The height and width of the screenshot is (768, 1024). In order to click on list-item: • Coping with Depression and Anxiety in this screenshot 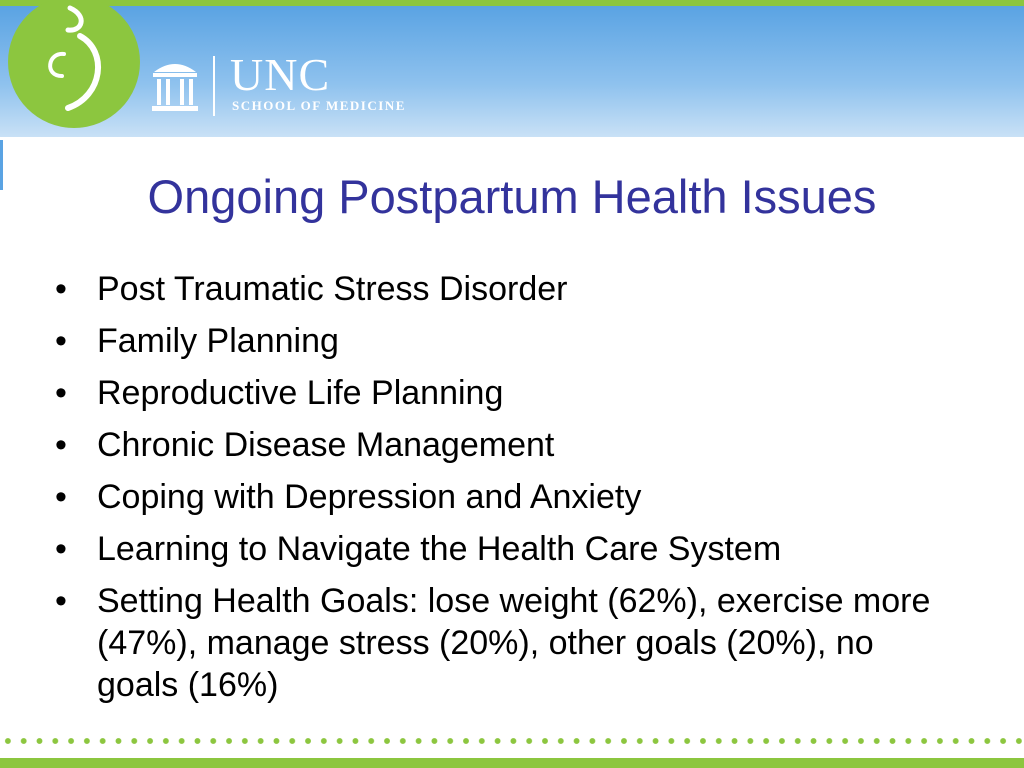, I will do `click(505, 497)`.